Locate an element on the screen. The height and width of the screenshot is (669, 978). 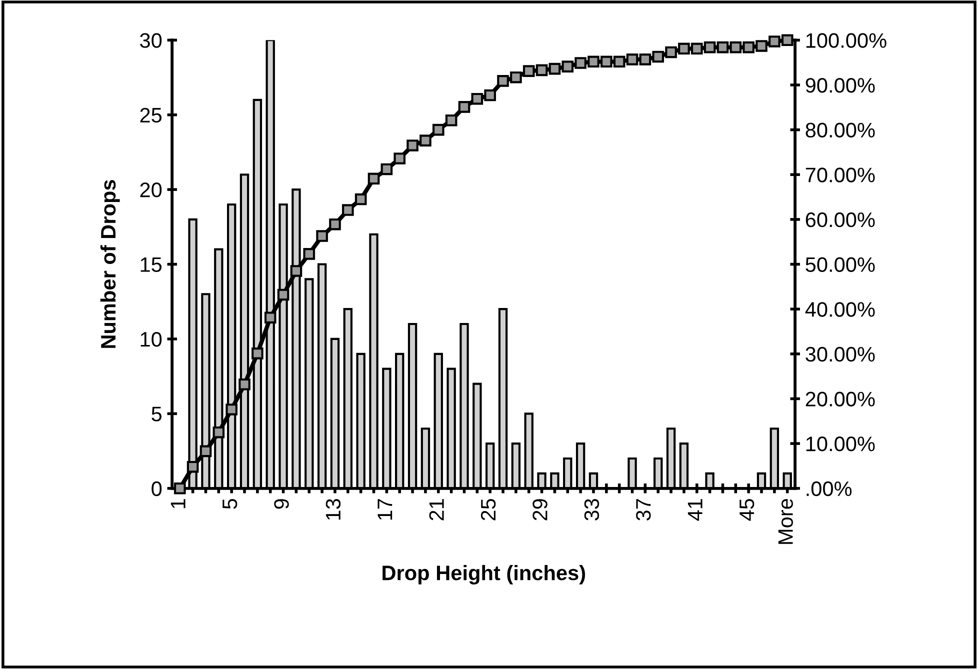
y-tick-label: 15 is located at coordinates (151, 264).